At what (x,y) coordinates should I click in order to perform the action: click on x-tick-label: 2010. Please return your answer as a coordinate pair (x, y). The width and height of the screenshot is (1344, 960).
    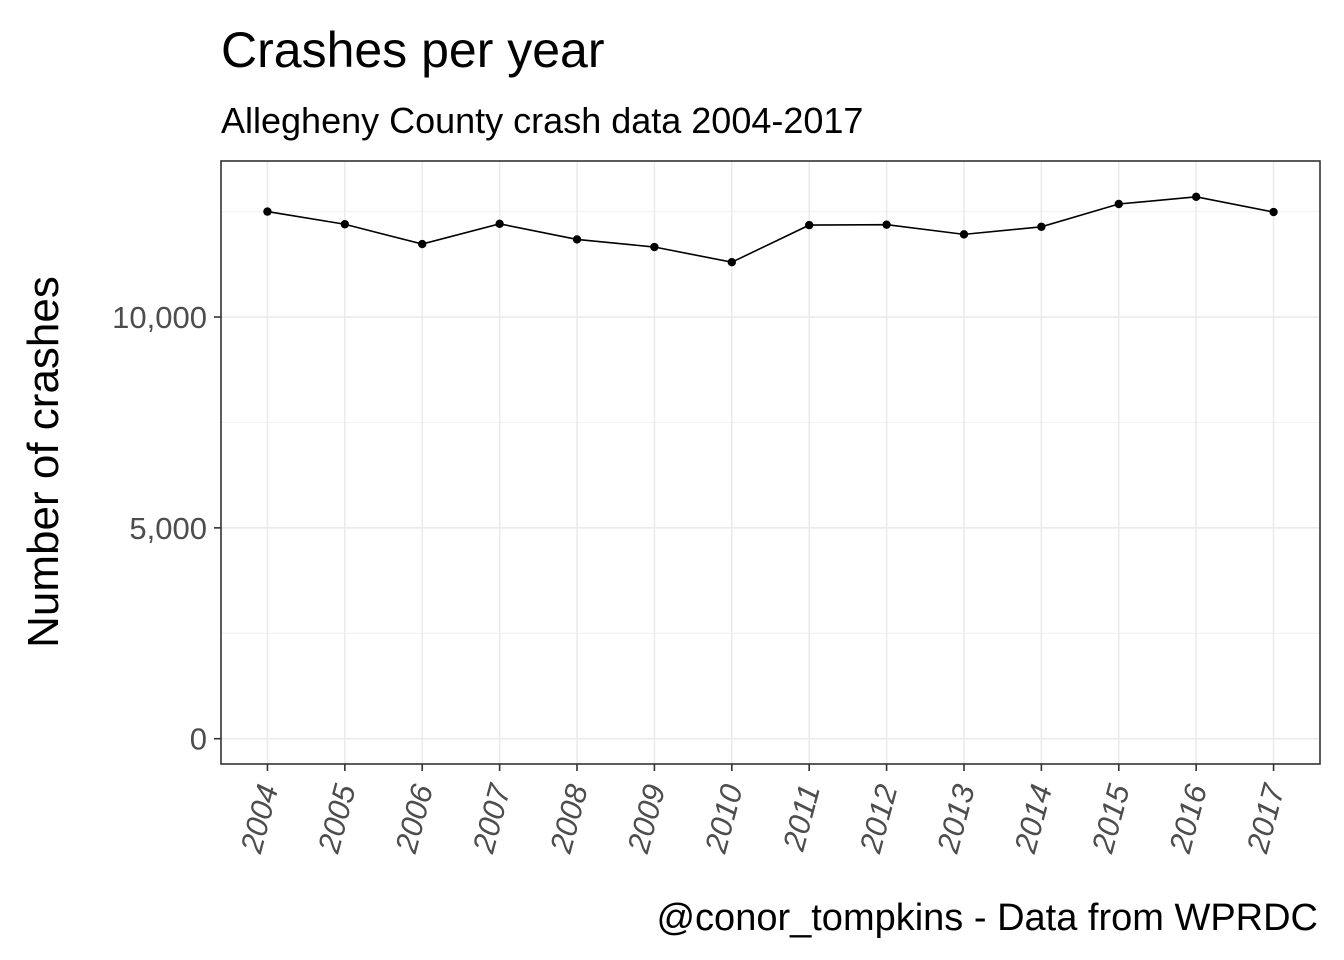
    Looking at the image, I should click on (724, 819).